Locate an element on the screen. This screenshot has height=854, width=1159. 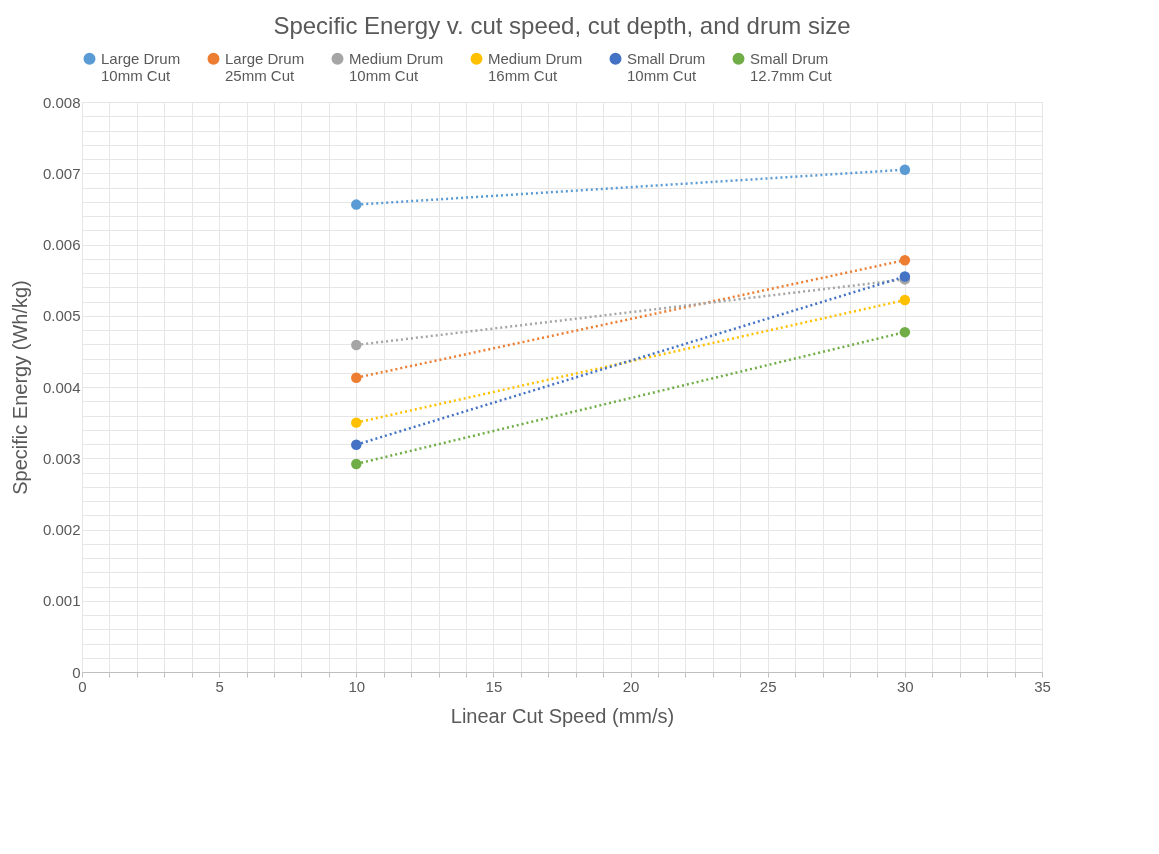
x-tick-label: 10 is located at coordinates (357, 686).